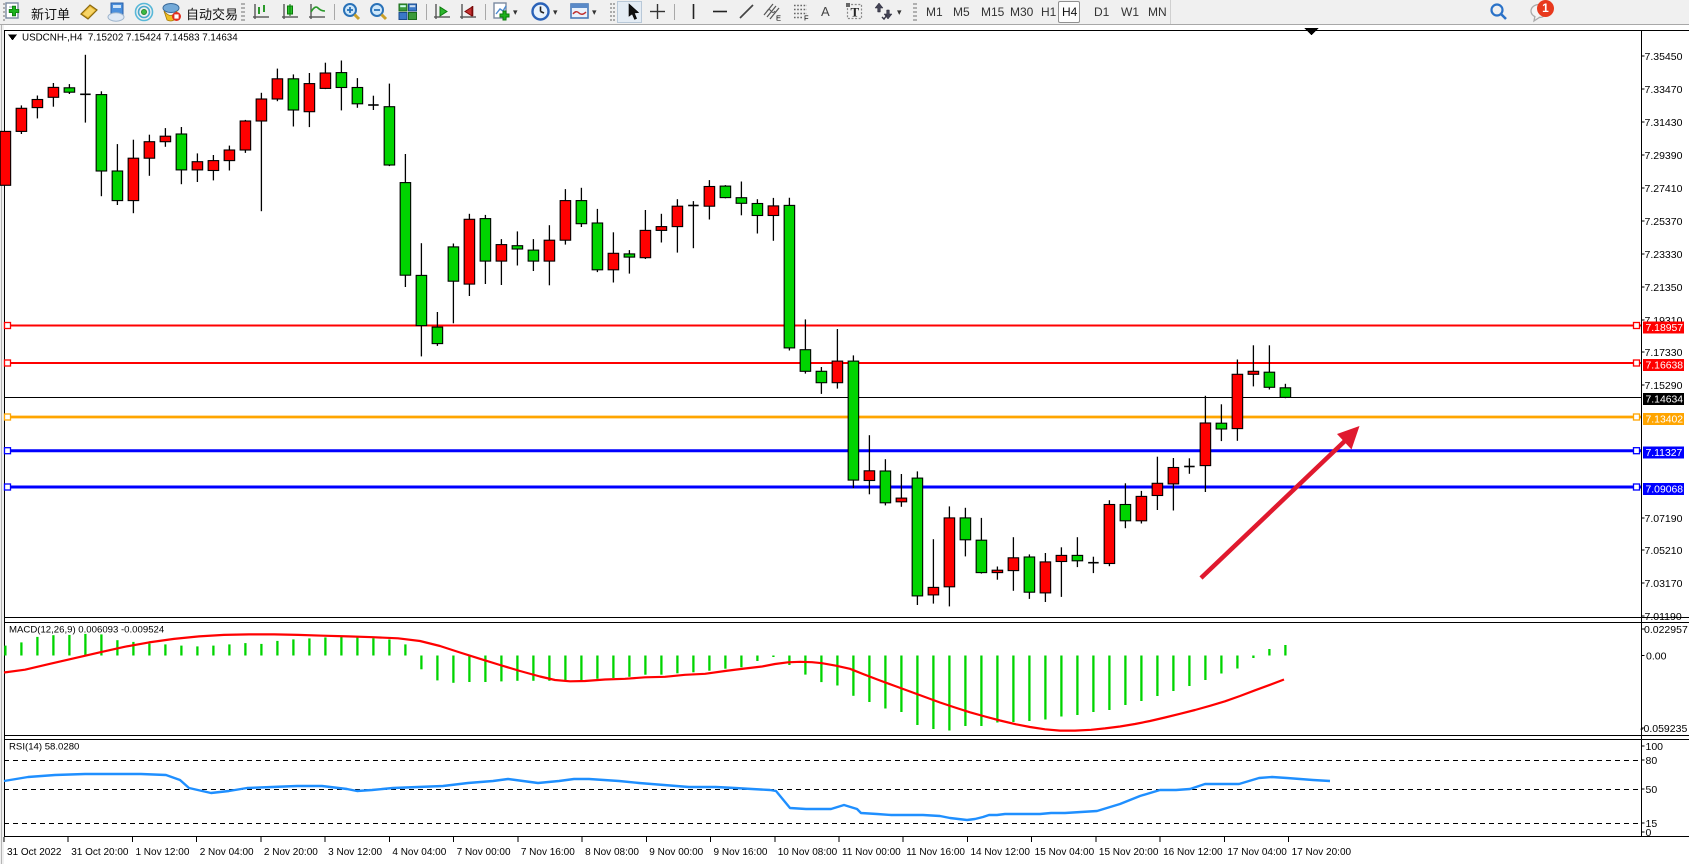  I want to click on svg-text: 7.09068, so click(1665, 490).